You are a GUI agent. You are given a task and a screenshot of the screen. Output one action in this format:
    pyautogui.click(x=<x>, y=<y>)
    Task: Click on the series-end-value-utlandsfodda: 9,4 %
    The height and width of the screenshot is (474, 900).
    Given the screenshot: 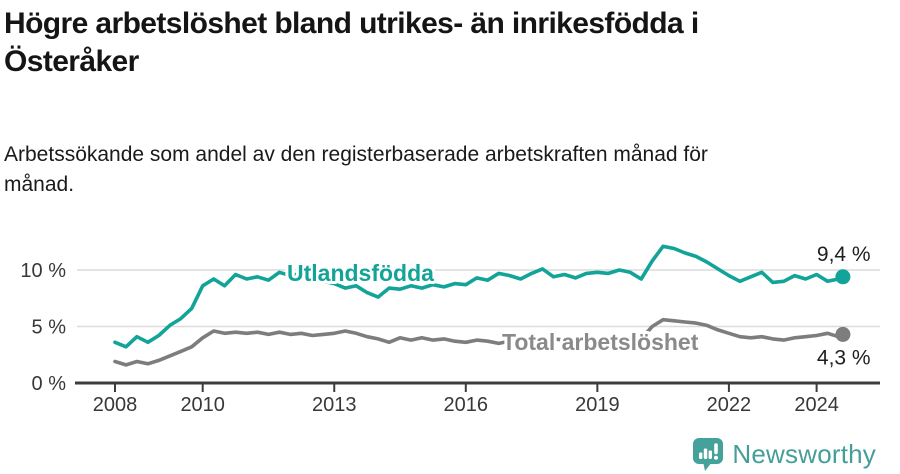 What is the action you would take?
    pyautogui.click(x=844, y=254)
    